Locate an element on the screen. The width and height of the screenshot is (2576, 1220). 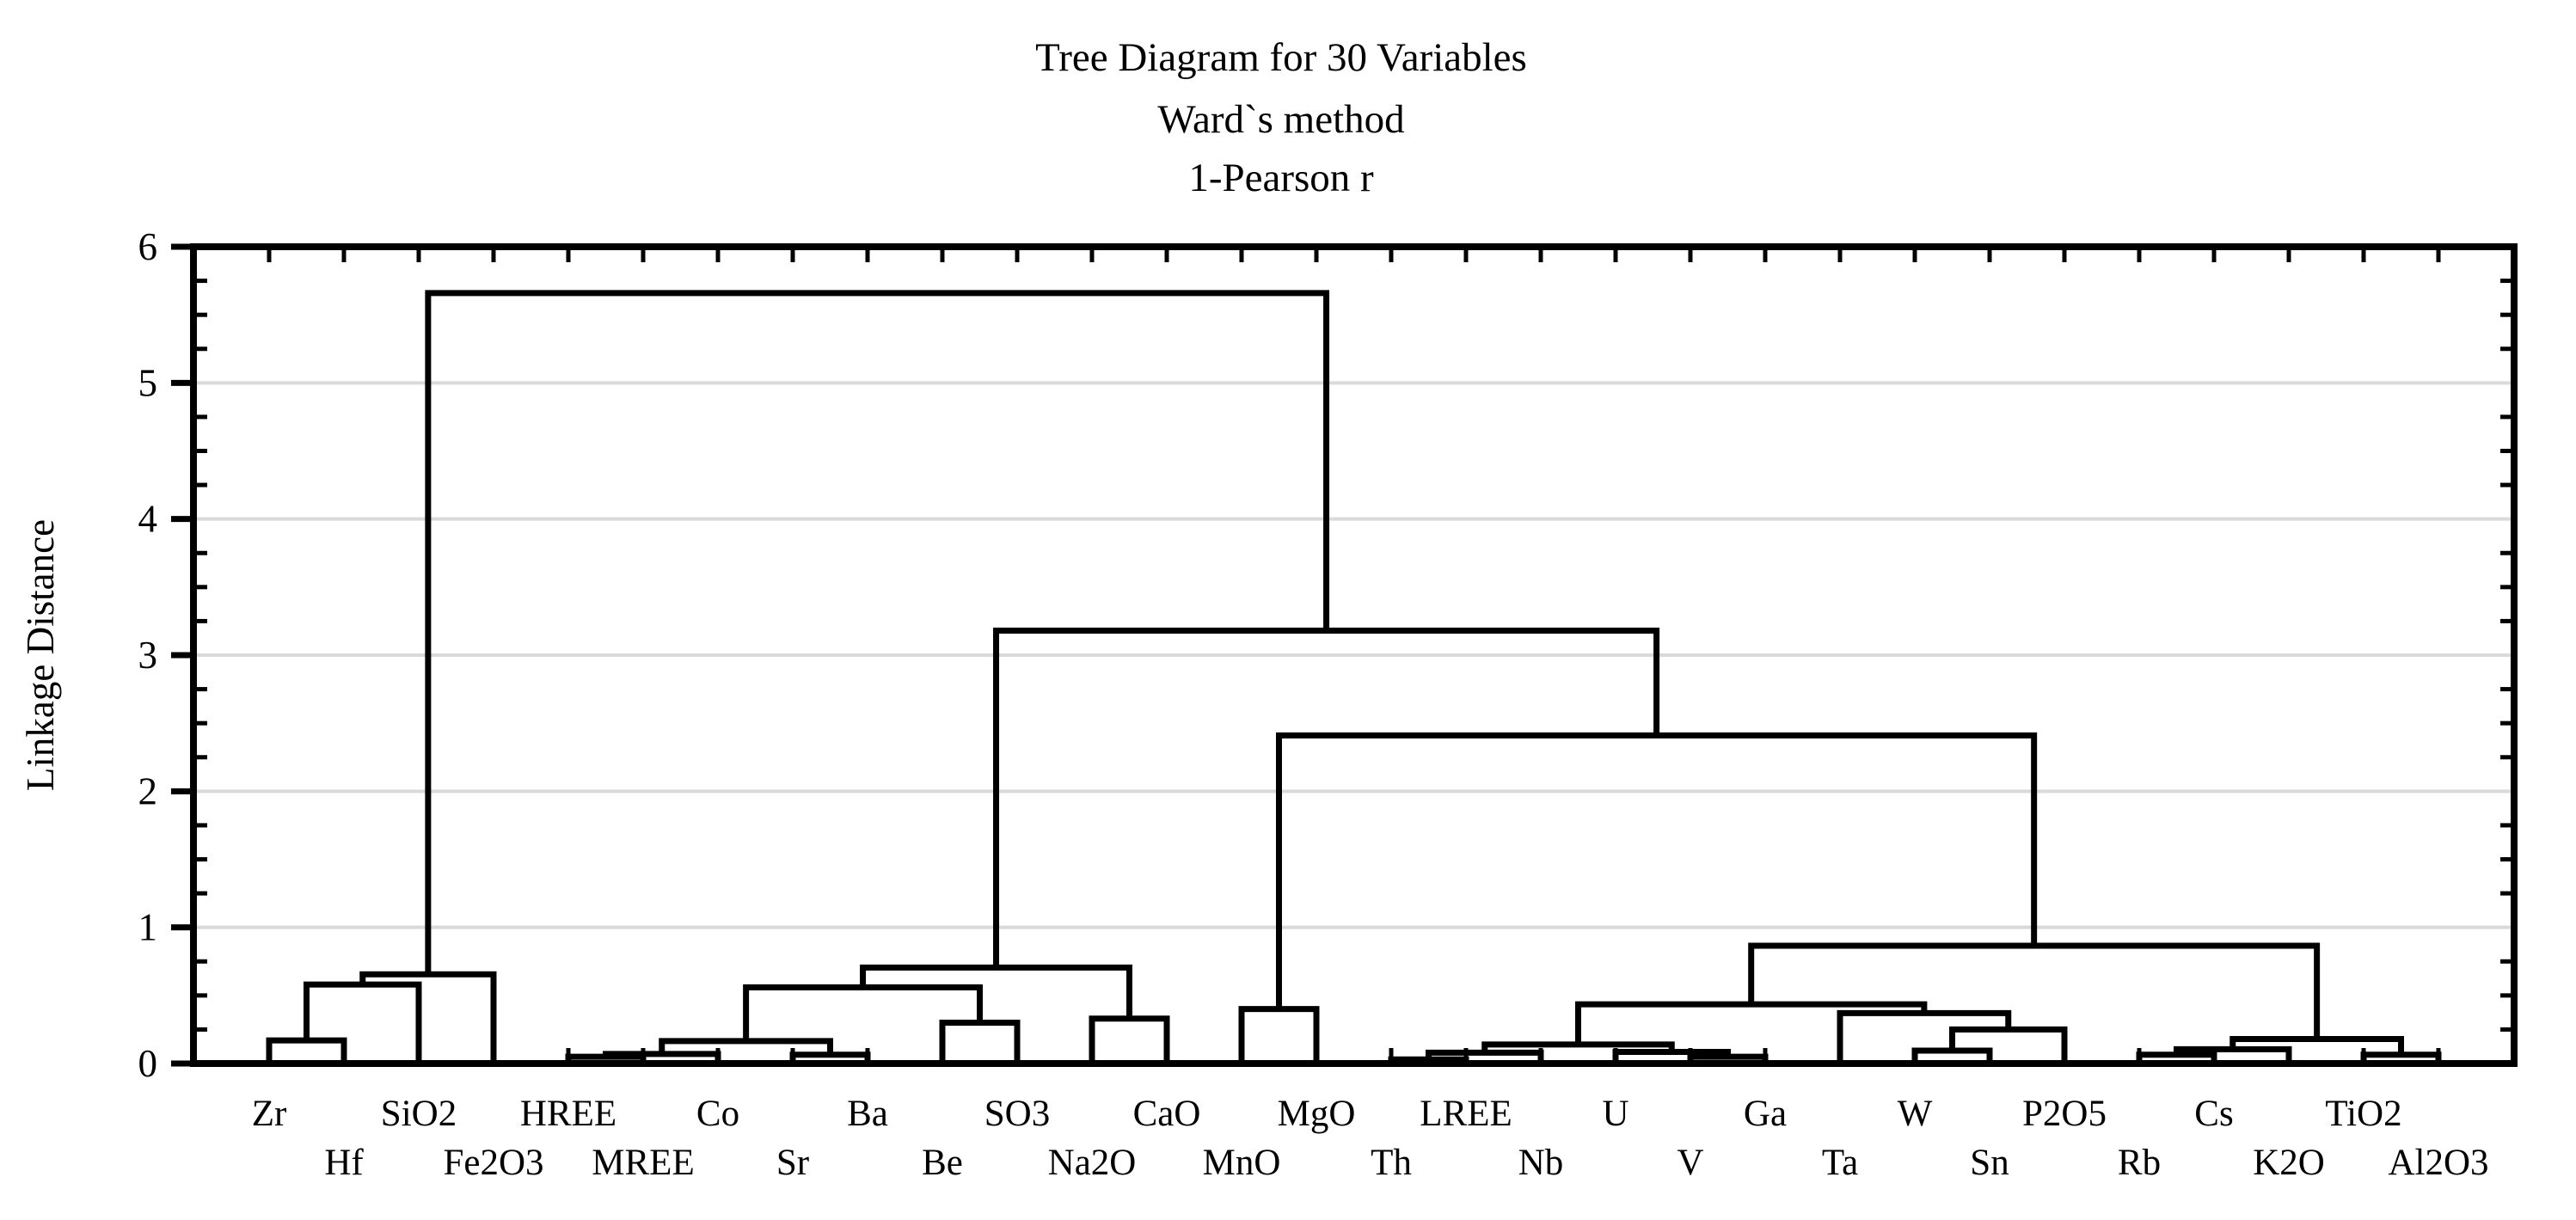
y-axis-labels: 0 1 2 3 4 5 6 is located at coordinates (148, 655).